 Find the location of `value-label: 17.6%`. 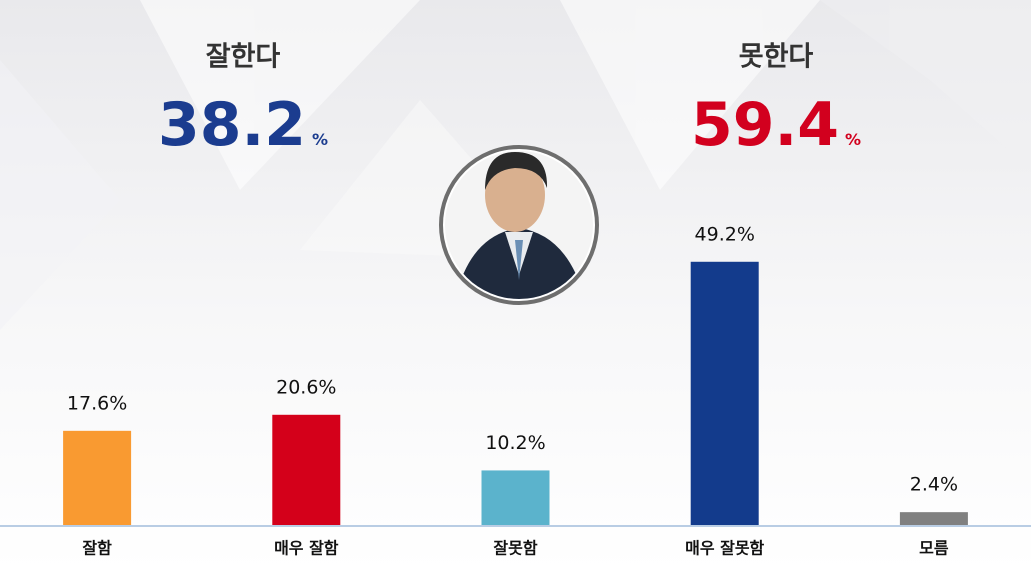

value-label: 17.6% is located at coordinates (97, 403).